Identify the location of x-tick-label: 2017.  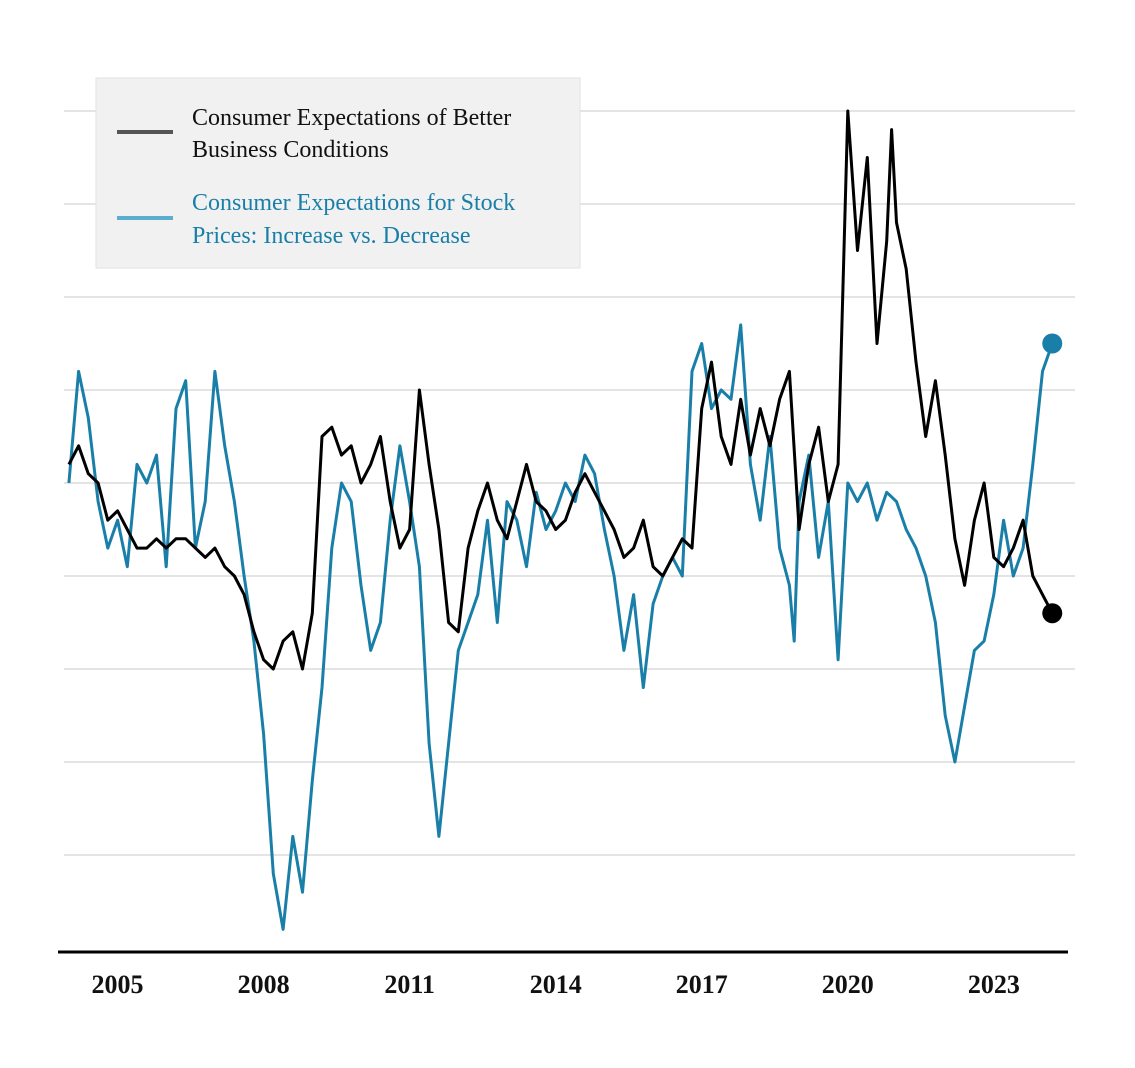
(702, 984).